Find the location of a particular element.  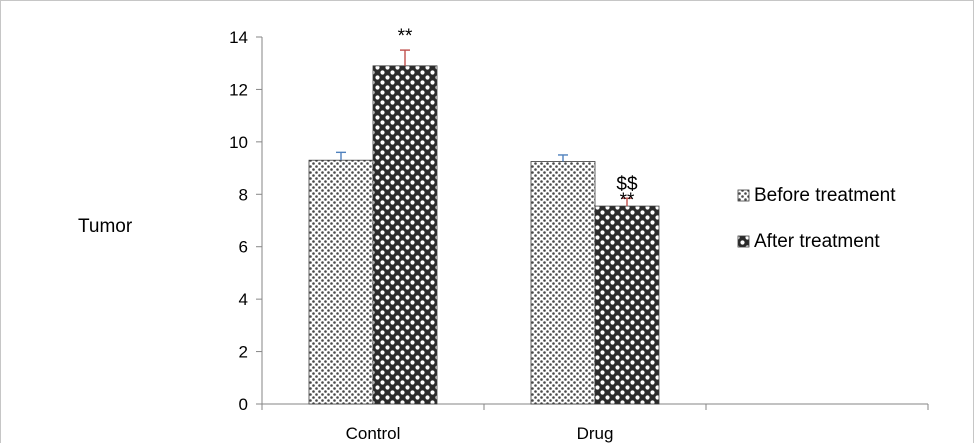

y-tick-label: 4 is located at coordinates (243, 299).